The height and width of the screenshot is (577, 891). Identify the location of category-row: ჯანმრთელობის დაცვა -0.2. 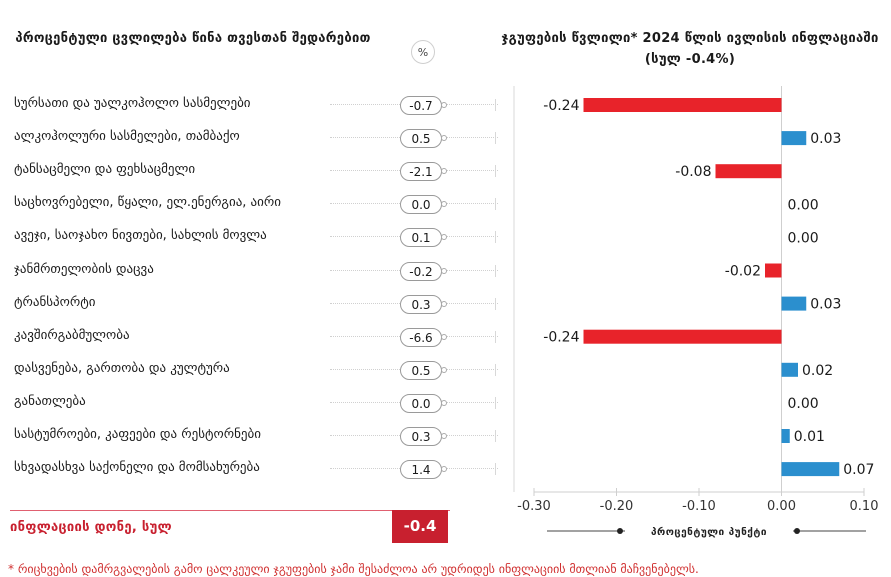
(250, 271).